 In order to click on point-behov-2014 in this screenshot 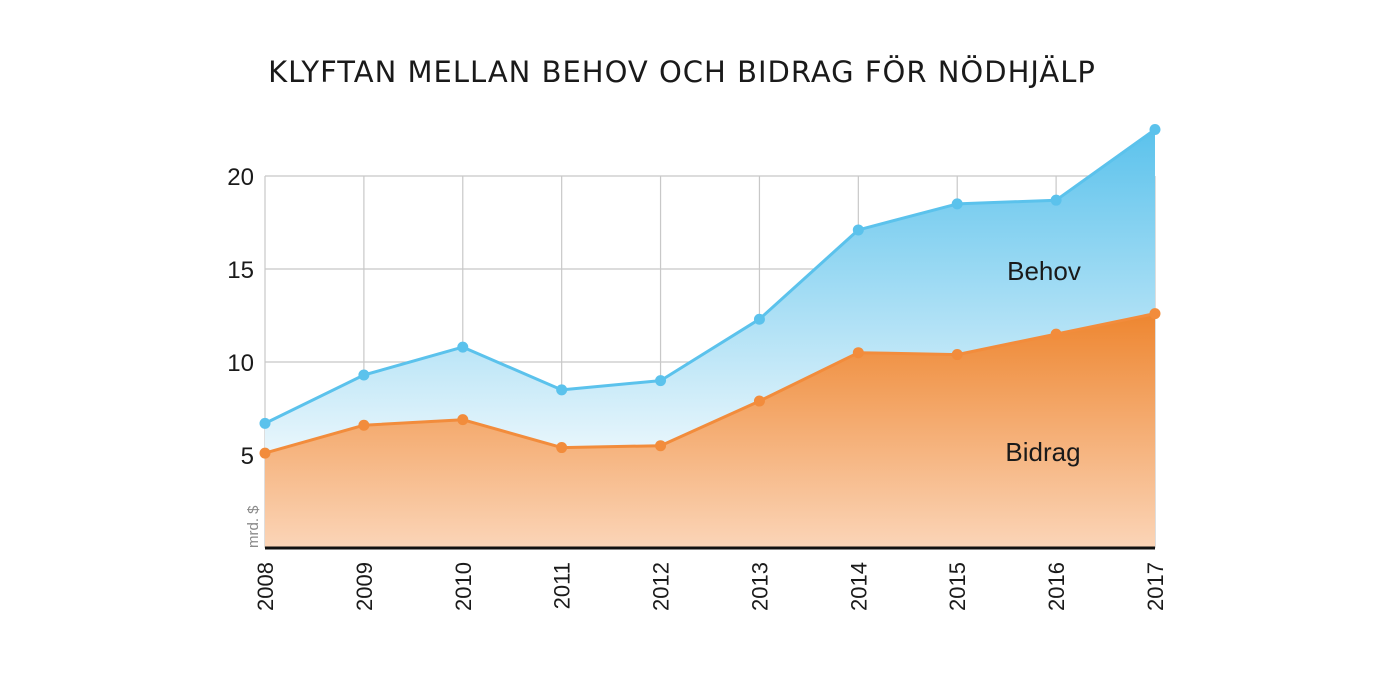, I will do `click(858, 230)`.